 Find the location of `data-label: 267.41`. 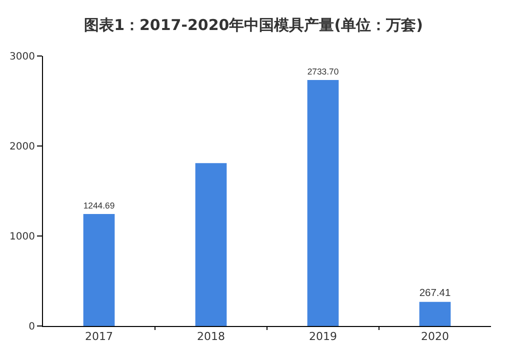

data-label: 267.41 is located at coordinates (435, 294).